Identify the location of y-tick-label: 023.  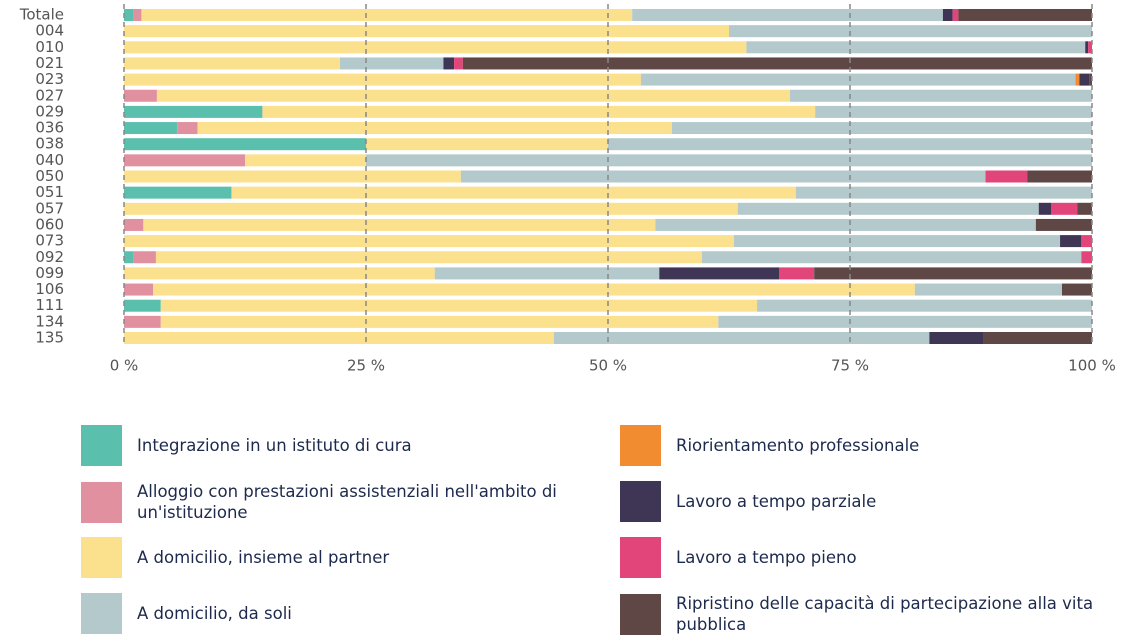
(49, 79).